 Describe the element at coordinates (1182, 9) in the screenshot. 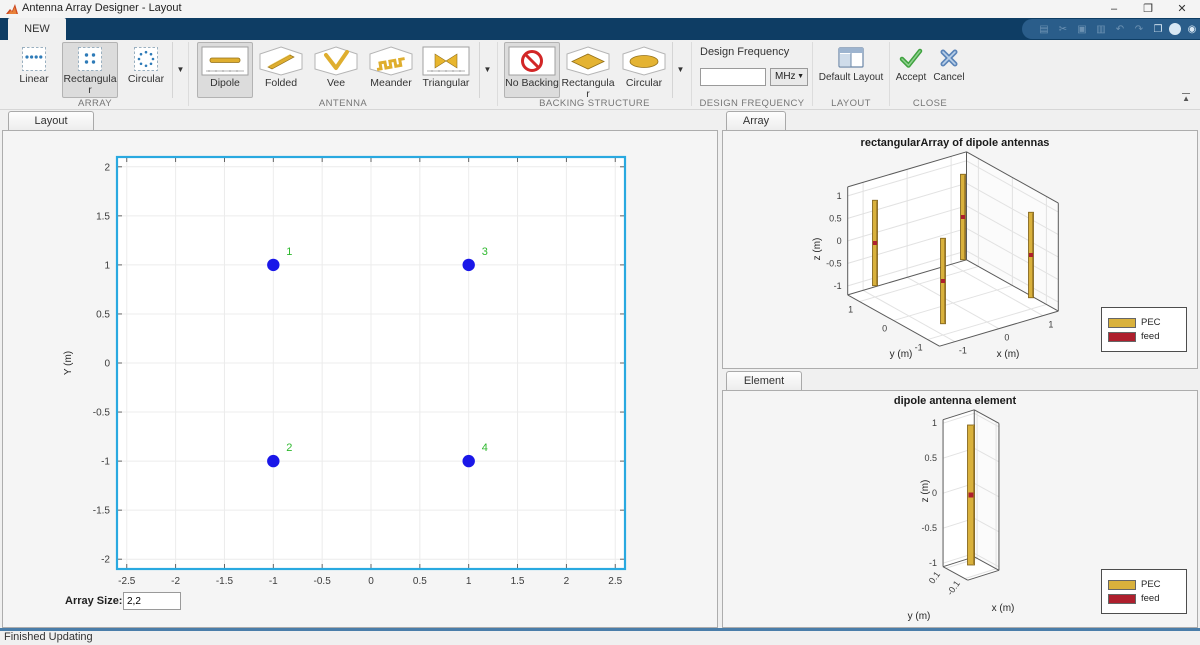

I see `close-button: ✕` at that location.